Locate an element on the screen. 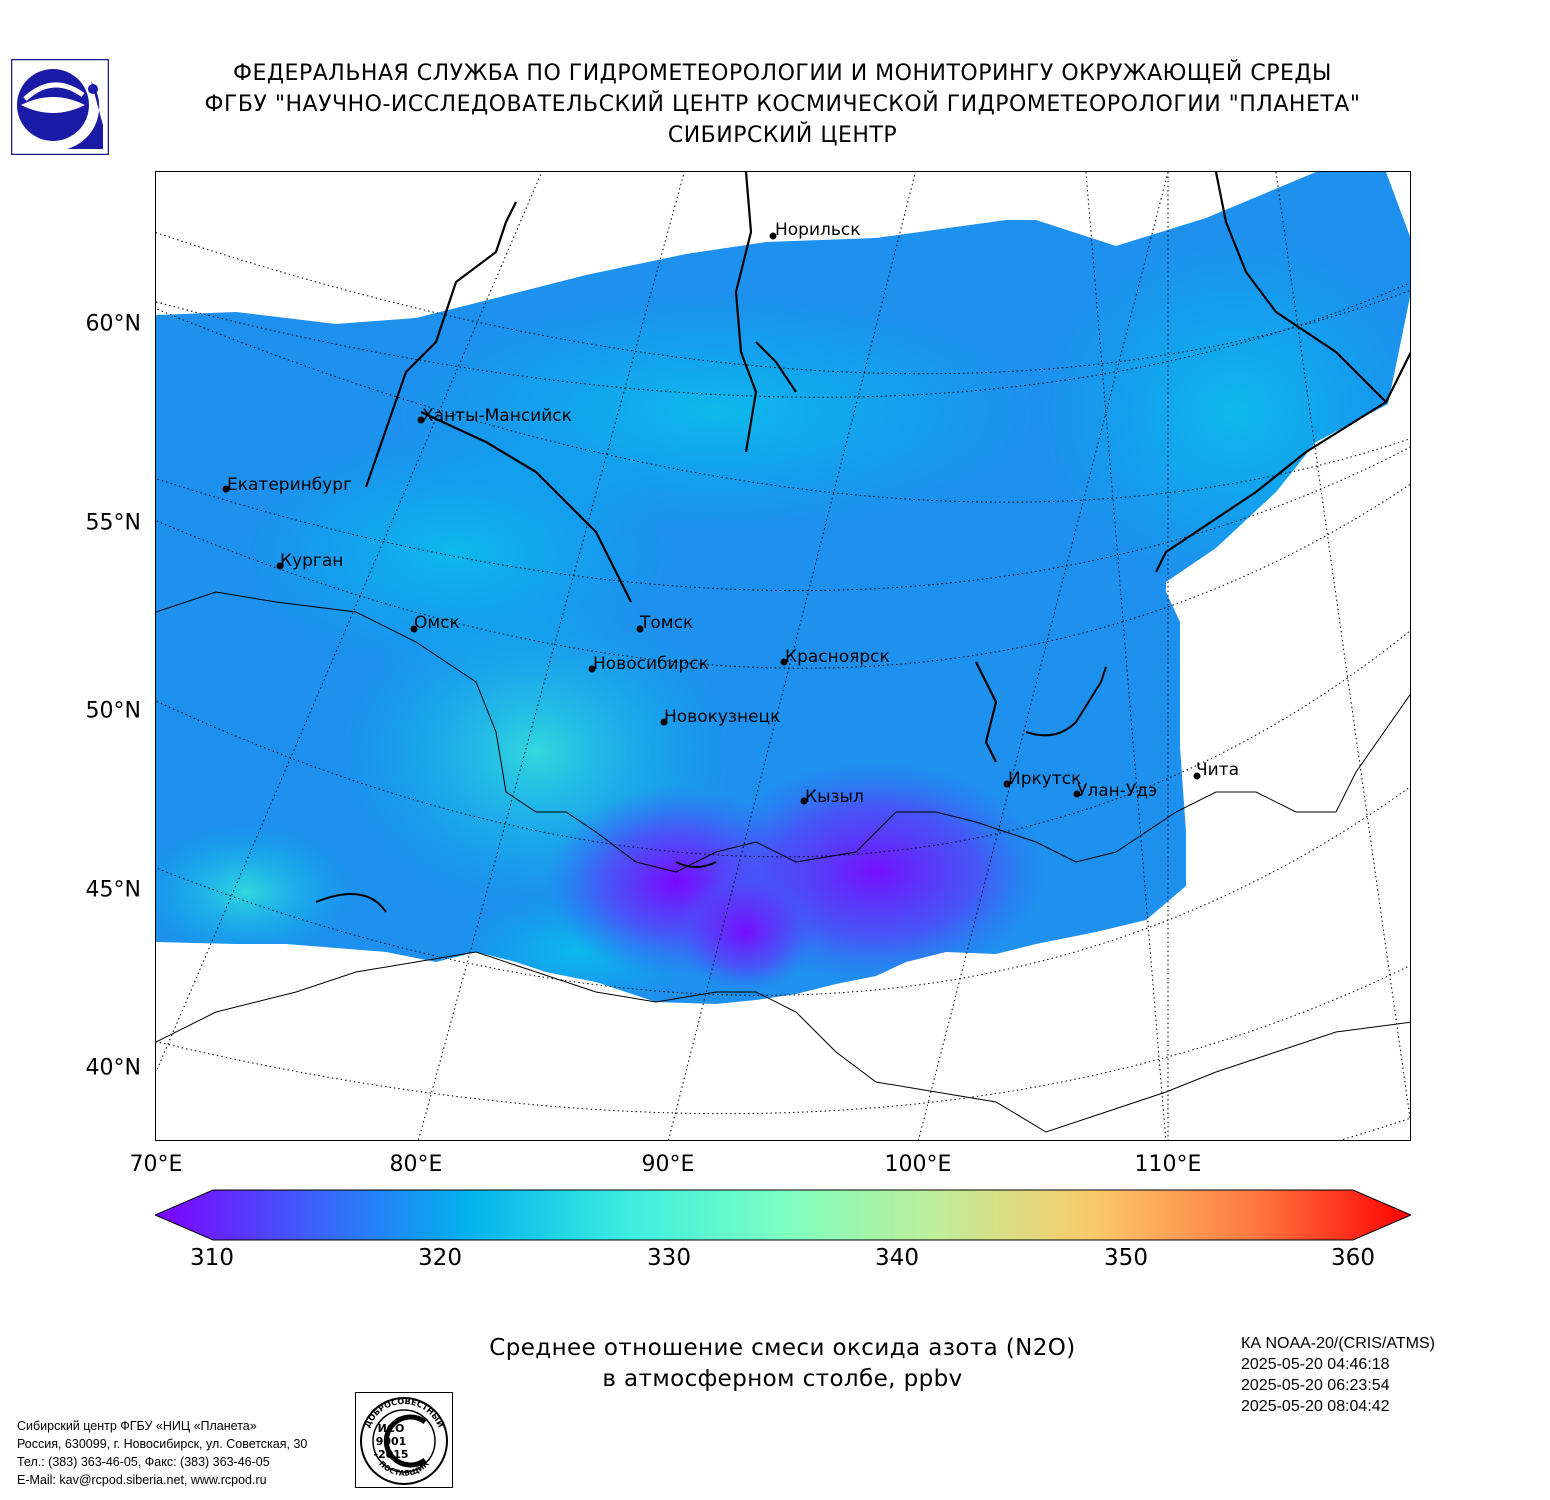 The image size is (1550, 1500). city-novosibirsk: Новосибирск is located at coordinates (648, 664).